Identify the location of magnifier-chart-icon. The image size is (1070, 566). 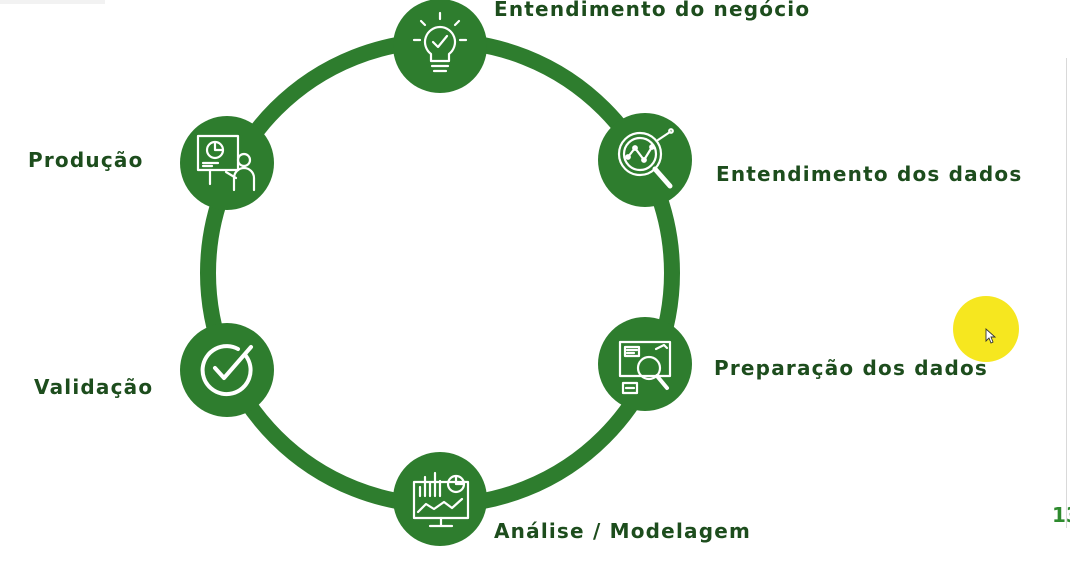
(645, 158).